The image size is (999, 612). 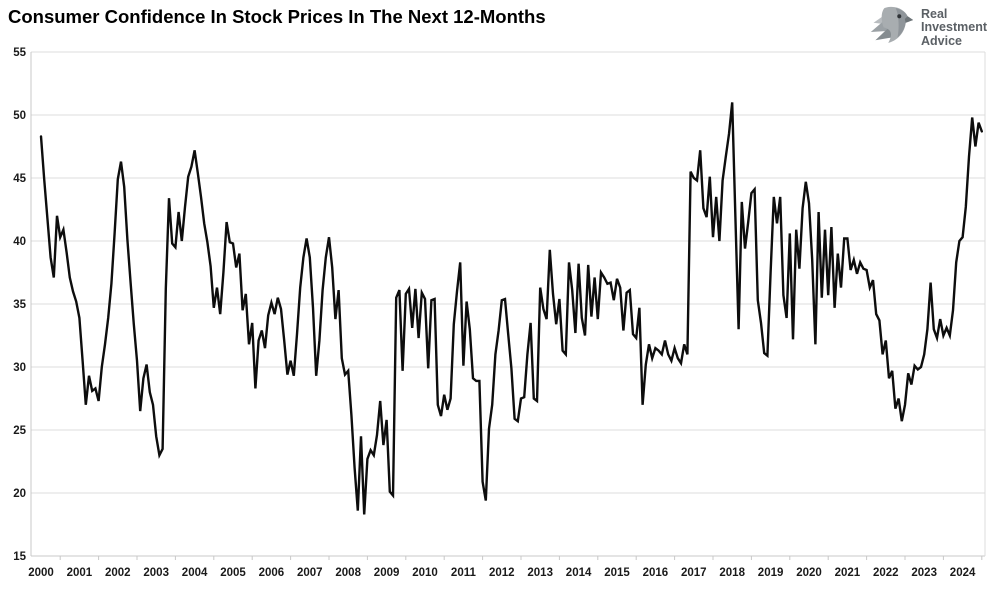 What do you see at coordinates (891, 28) in the screenshot?
I see `eagle-icon` at bounding box center [891, 28].